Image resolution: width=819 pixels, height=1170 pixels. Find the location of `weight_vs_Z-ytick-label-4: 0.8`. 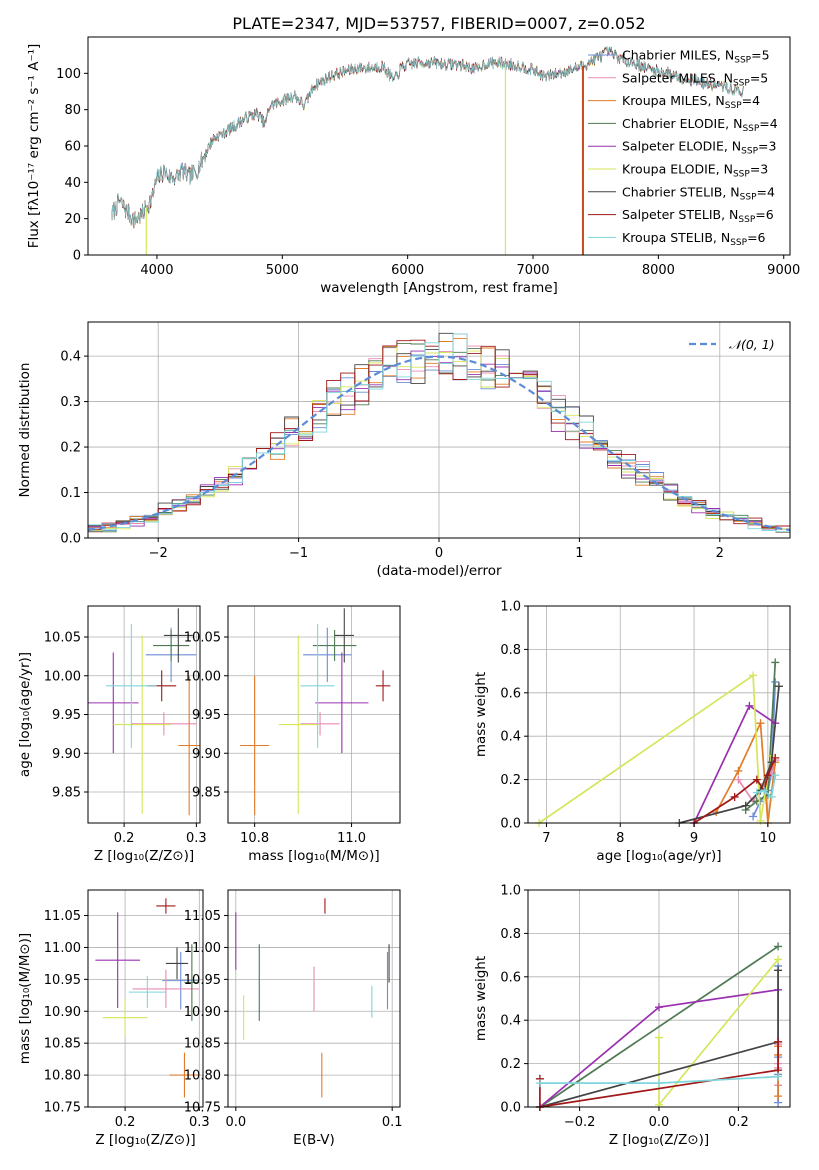

weight_vs_Z-ytick-label-4: 0.8 is located at coordinates (510, 934).